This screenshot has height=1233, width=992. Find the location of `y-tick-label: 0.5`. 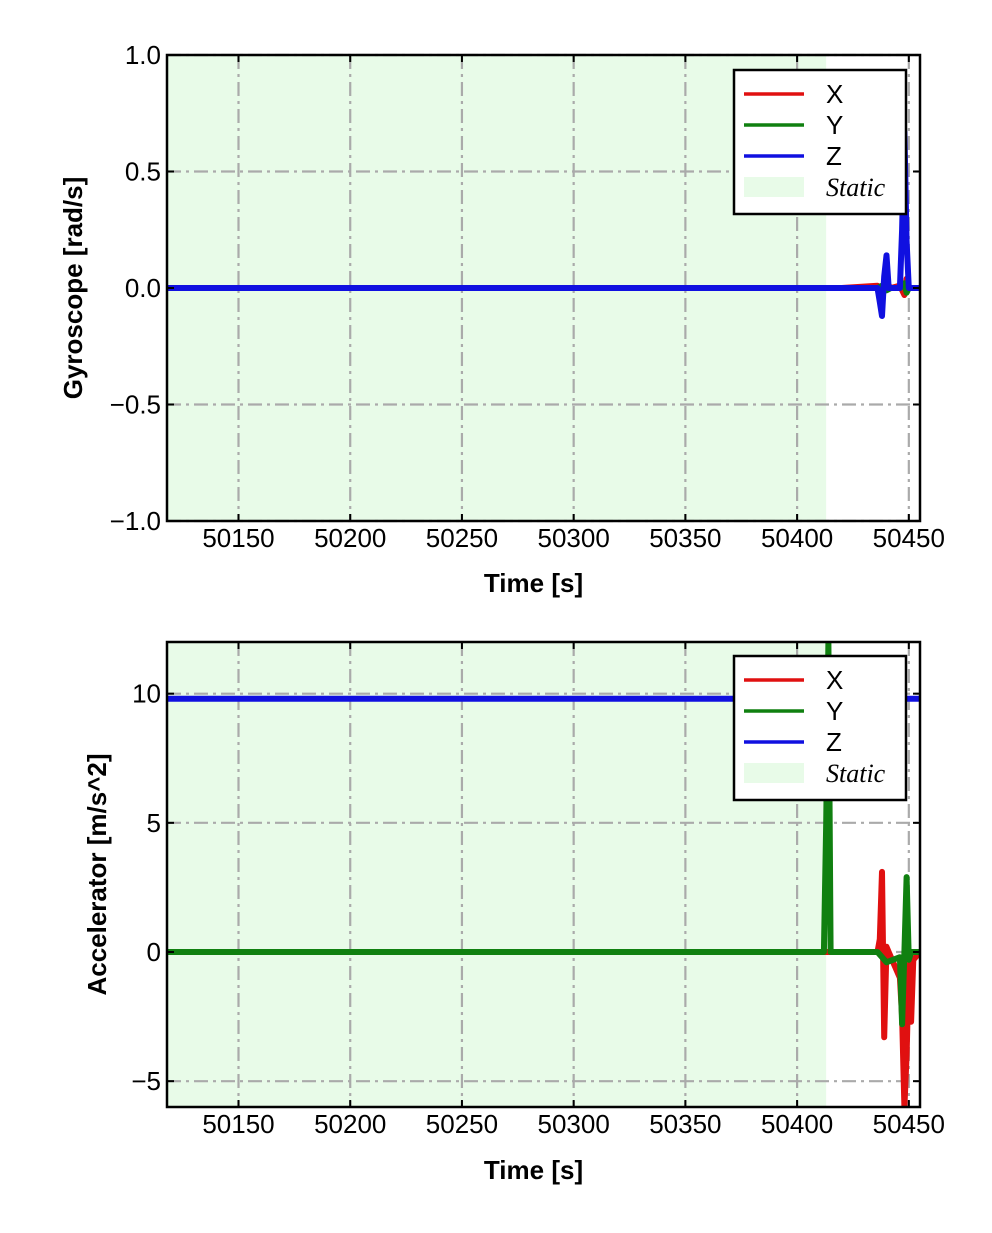

y-tick-label: 0.5 is located at coordinates (143, 172).